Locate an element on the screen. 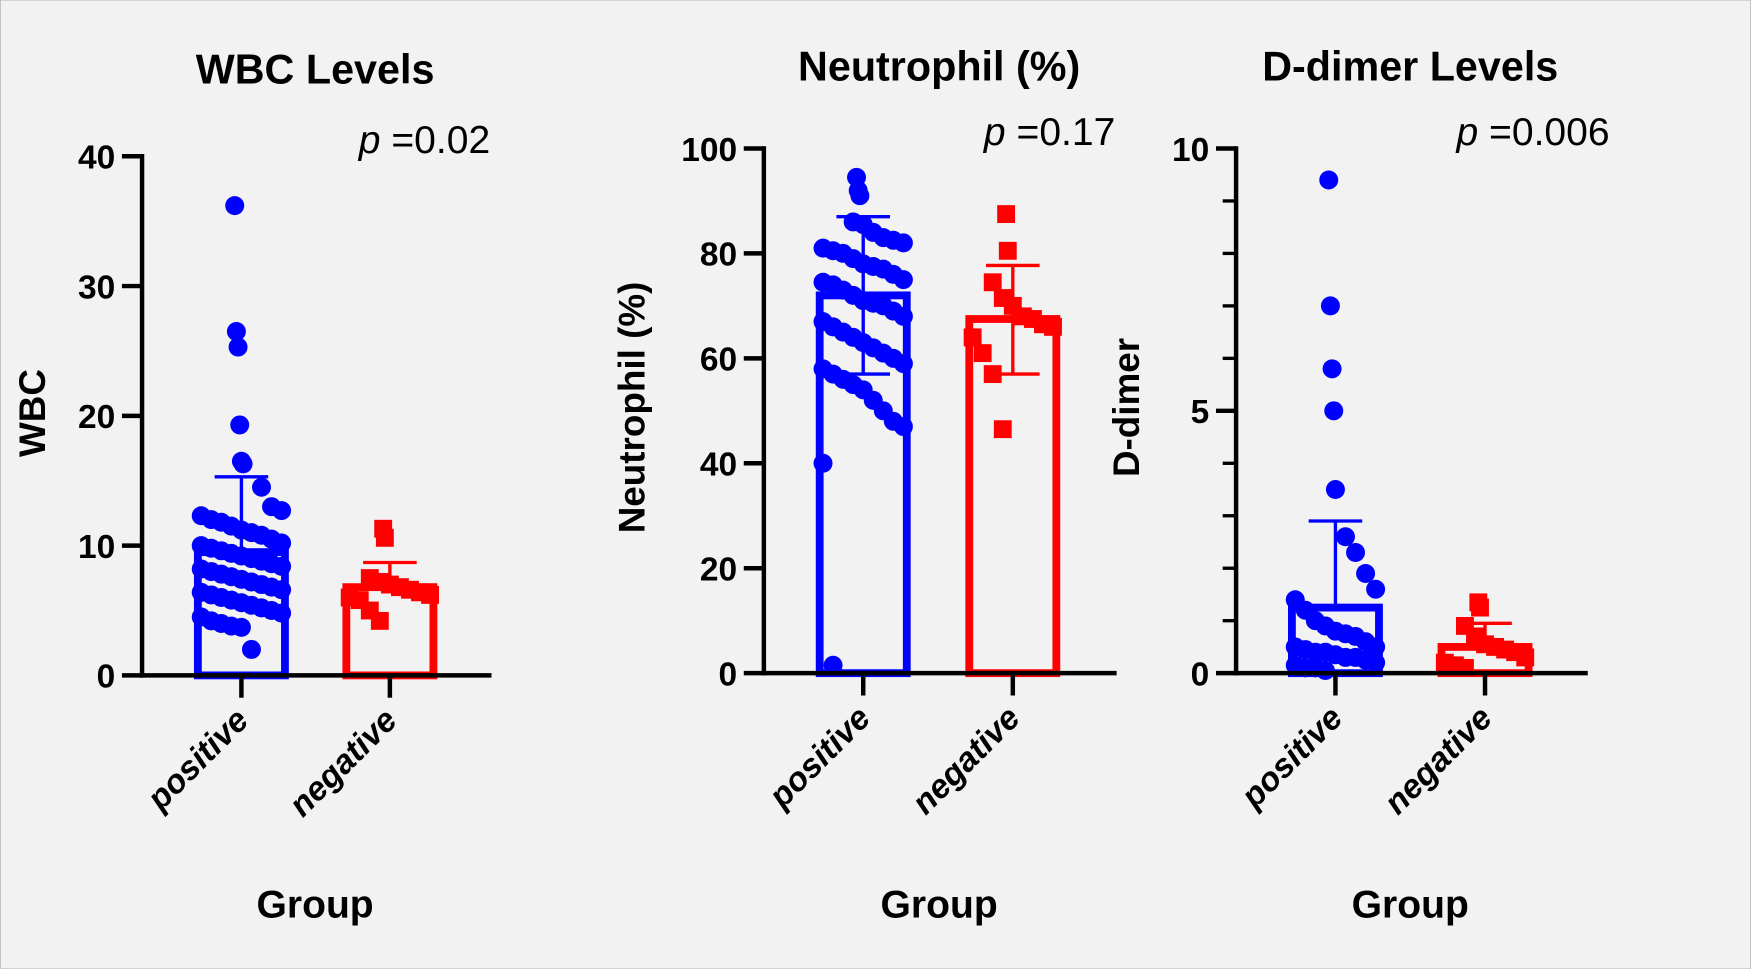 This screenshot has height=969, width=1751. chart-title: WBC Levels is located at coordinates (315, 70).